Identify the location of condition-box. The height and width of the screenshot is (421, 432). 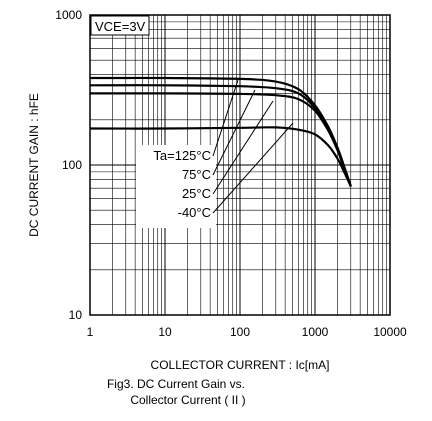
(120, 25).